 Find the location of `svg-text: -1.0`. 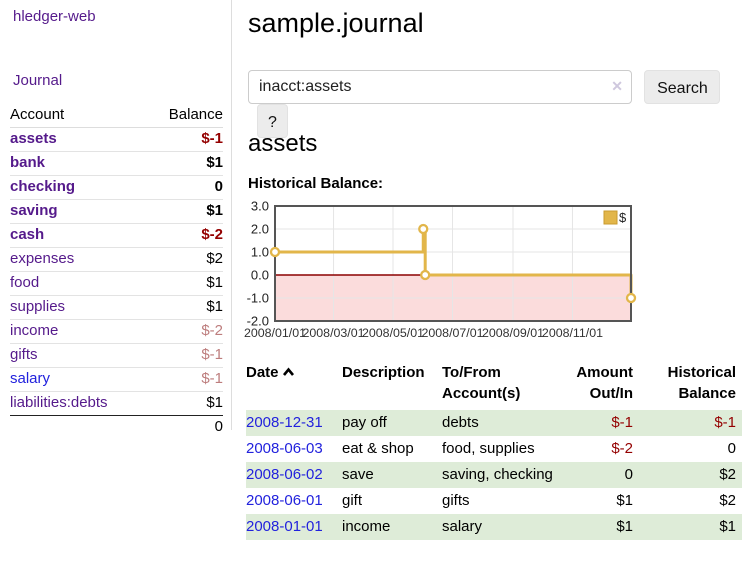

svg-text: -1.0 is located at coordinates (258, 298).